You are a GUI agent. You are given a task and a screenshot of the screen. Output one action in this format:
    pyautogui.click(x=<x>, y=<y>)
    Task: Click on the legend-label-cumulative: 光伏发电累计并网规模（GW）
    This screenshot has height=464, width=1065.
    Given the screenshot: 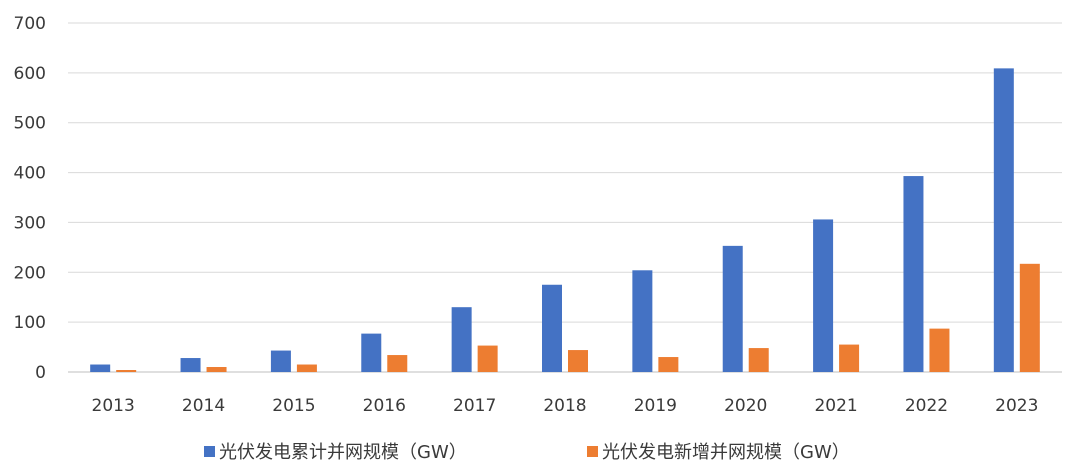 What is the action you would take?
    pyautogui.click(x=343, y=452)
    